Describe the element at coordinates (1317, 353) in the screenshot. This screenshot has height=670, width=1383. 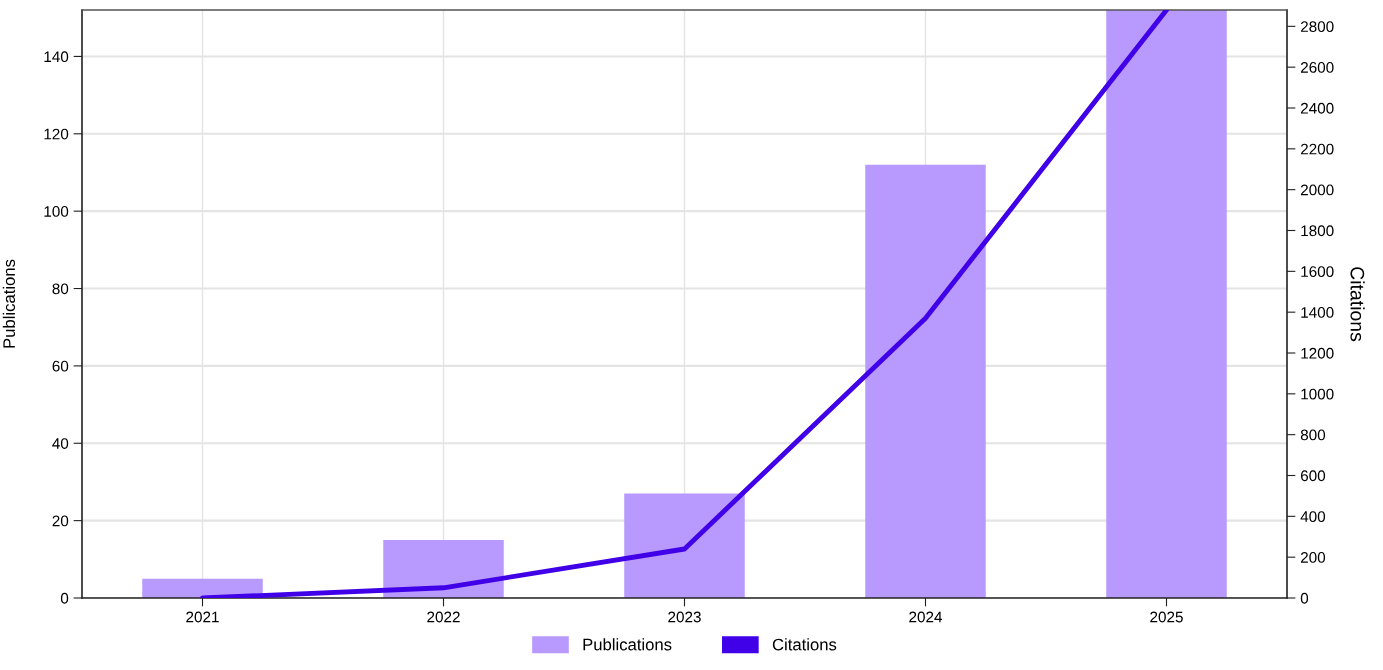
I see `y2-tick-label: 1200` at that location.